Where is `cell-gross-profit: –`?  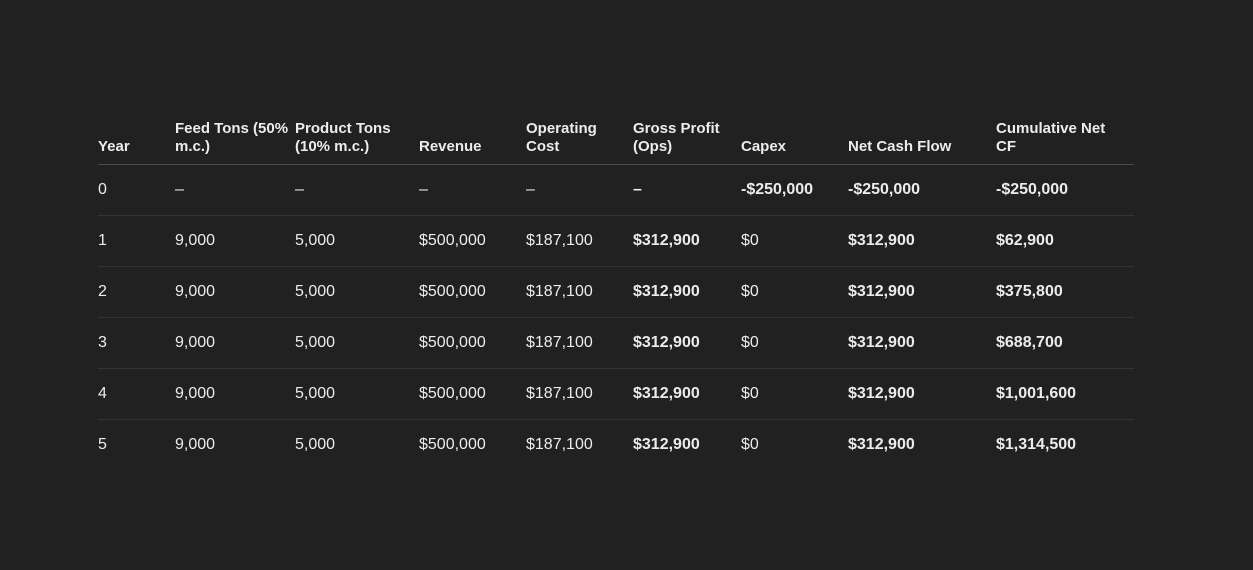
cell-gross-profit: – is located at coordinates (687, 190).